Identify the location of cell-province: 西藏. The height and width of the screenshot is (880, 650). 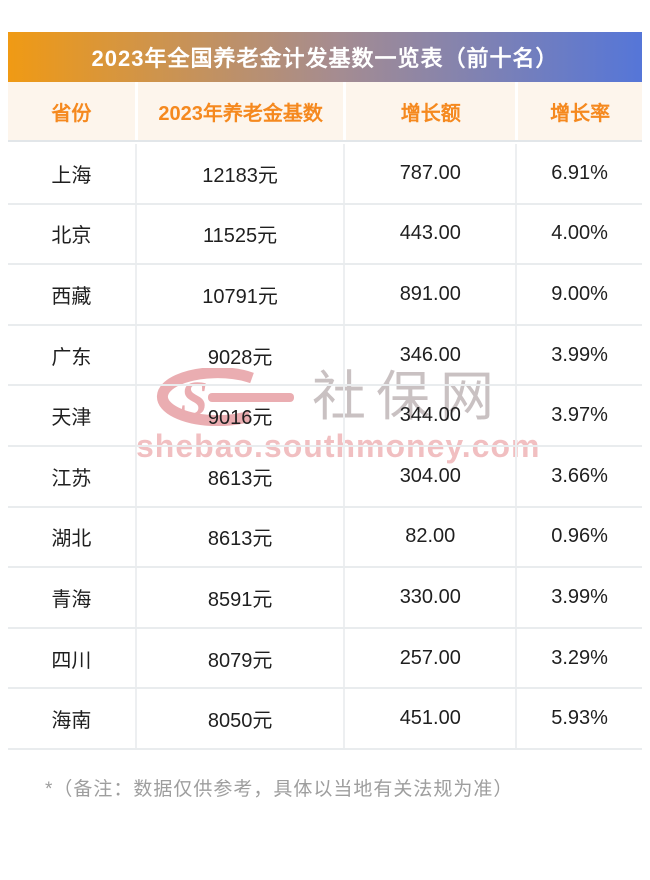
(71, 296).